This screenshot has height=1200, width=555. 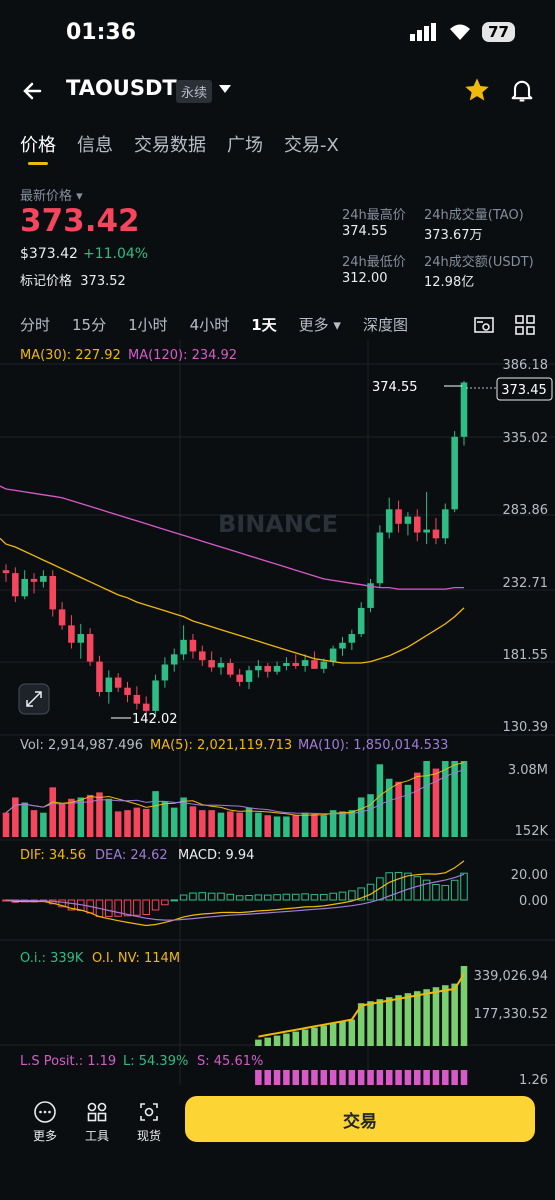 I want to click on trade-button: 交易, so click(x=360, y=1119).